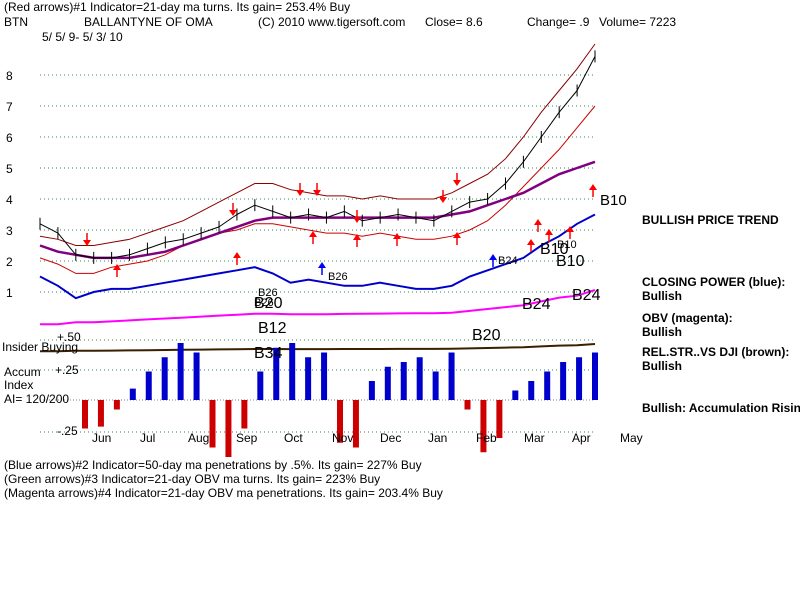 This screenshot has width=800, height=600. I want to click on accum-index-bars, so click(340, 400).